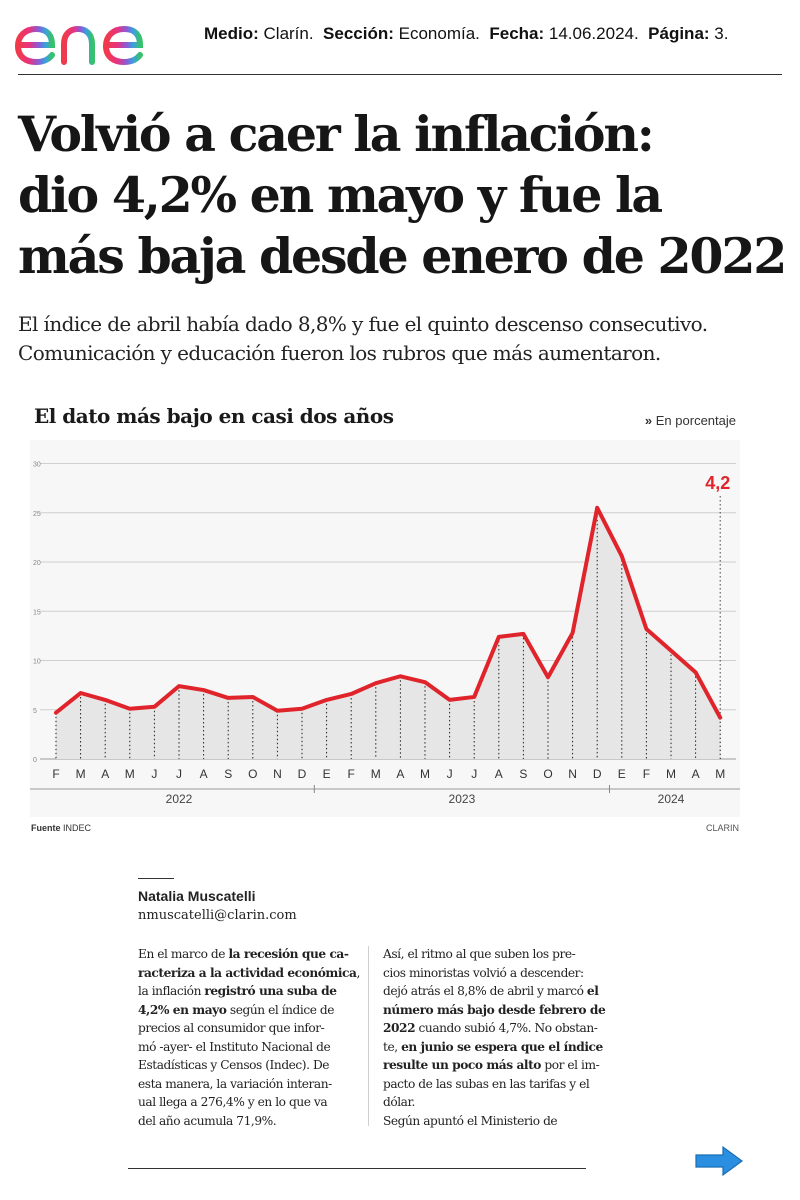 The height and width of the screenshot is (1200, 800). Describe the element at coordinates (46, 828) in the screenshot. I see `chart-source-label: Fuente` at that location.